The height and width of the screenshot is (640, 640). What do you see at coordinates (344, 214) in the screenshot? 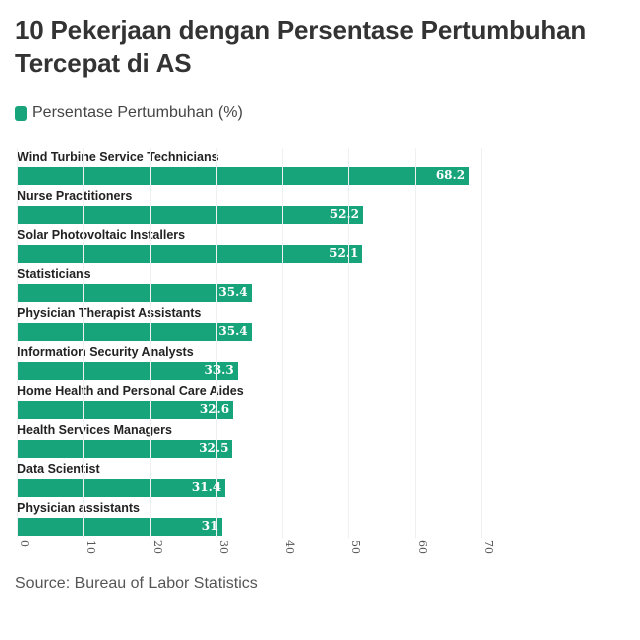
I see `bar-value-label: 52.2` at bounding box center [344, 214].